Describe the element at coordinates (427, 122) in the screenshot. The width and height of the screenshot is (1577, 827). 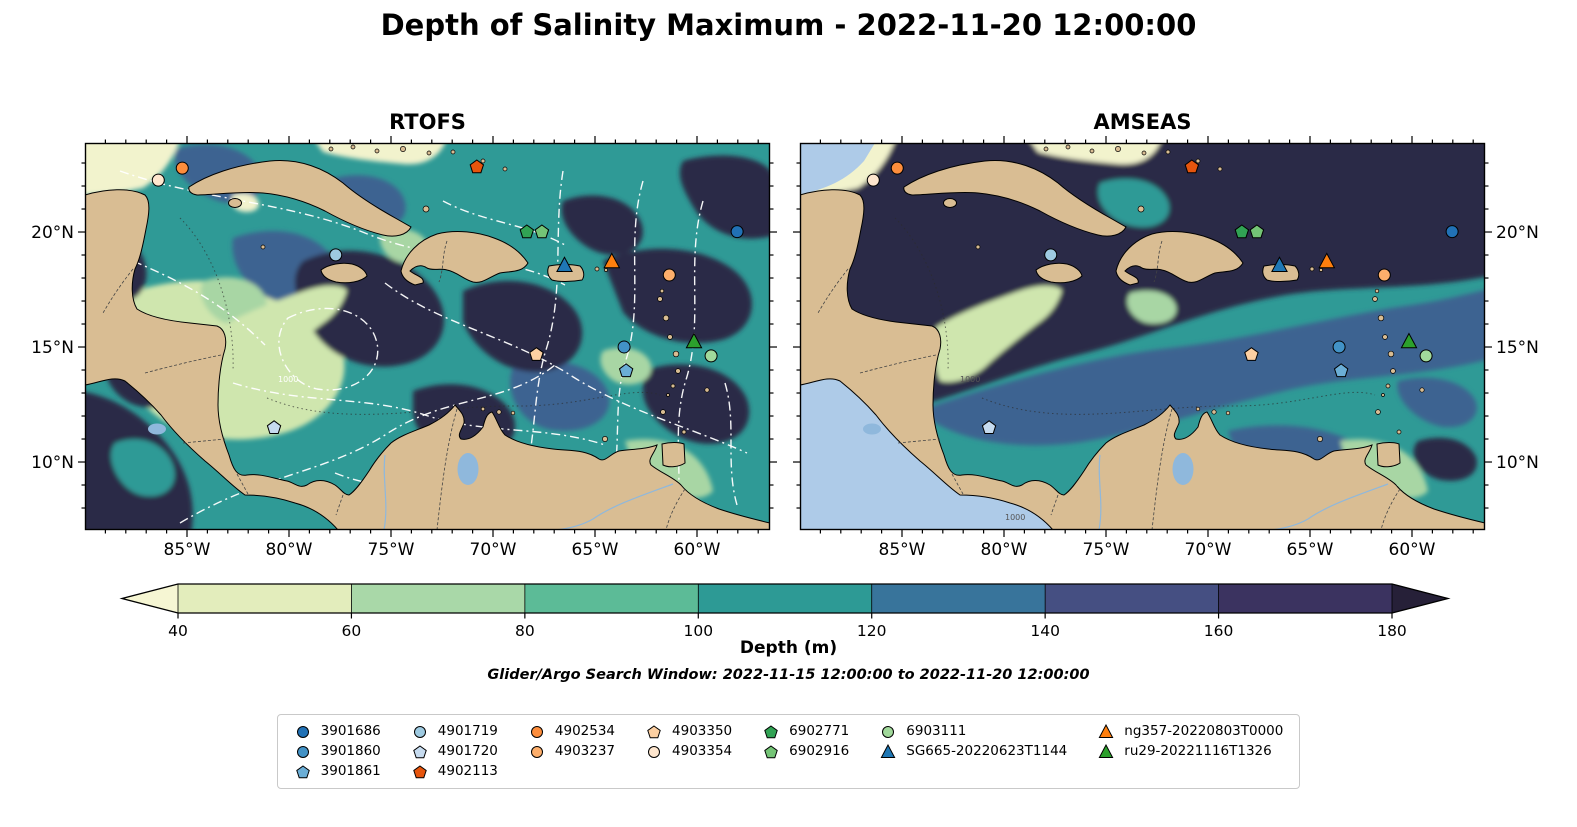
I see `panel-title-rtofs: RTOFS` at that location.